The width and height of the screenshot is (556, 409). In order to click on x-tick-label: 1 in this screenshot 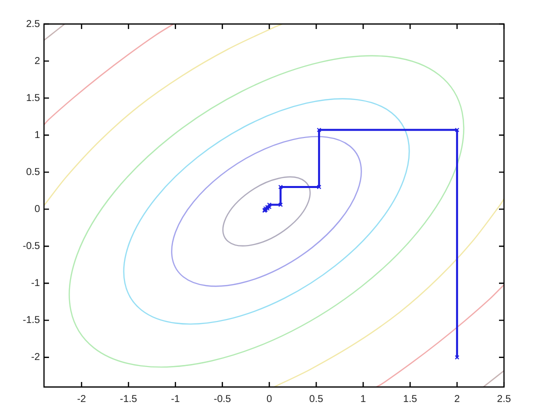, I will do `click(363, 399)`.